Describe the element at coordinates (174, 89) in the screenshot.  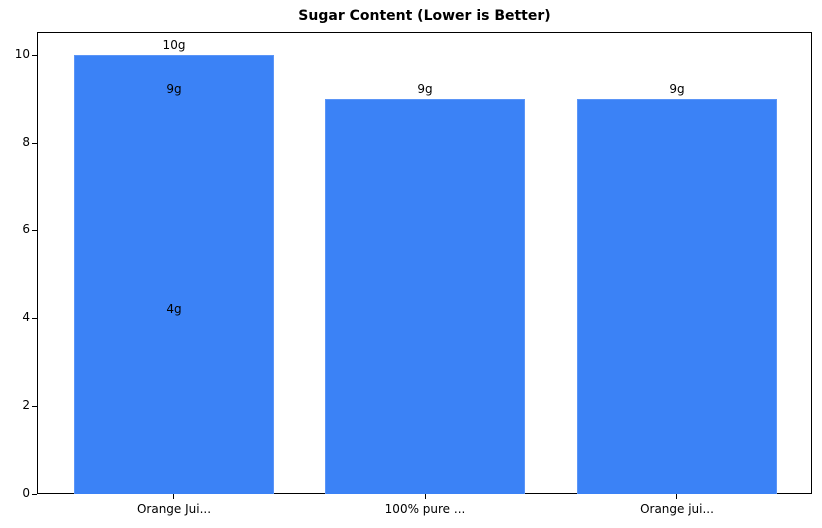
I see `annotation-label: 9g` at that location.